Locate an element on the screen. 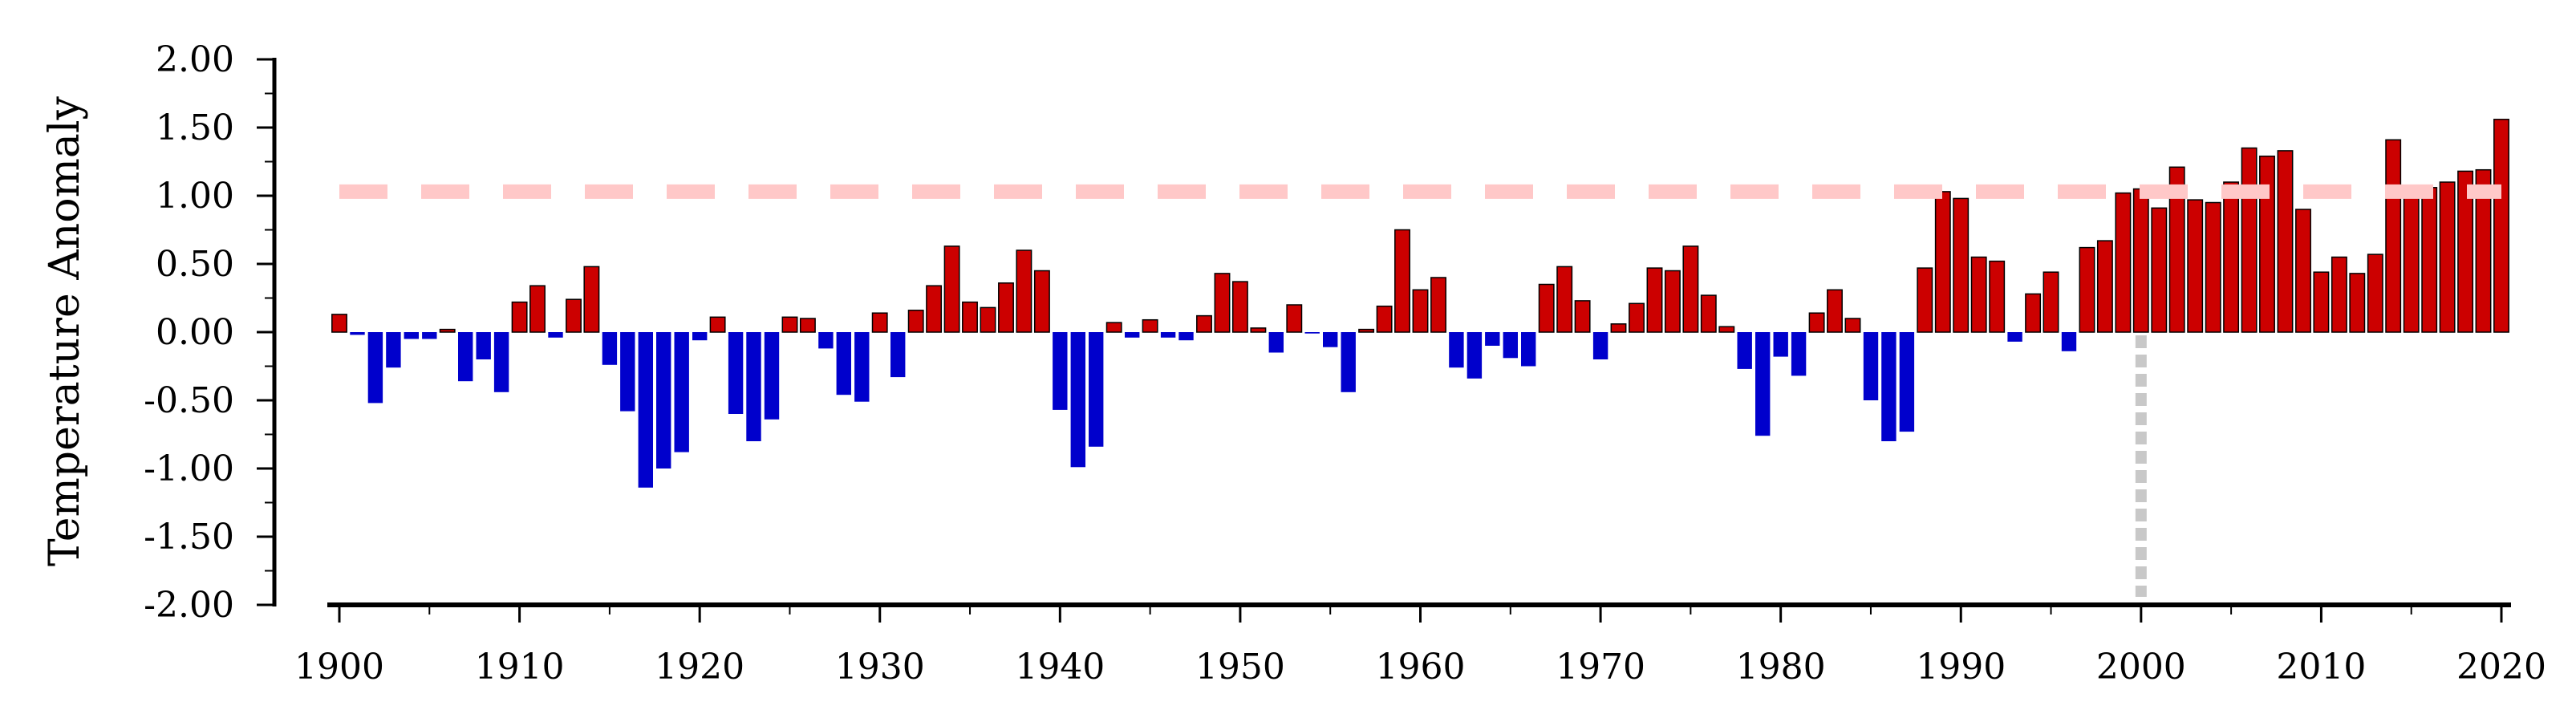  bar-1907 is located at coordinates (465, 357).